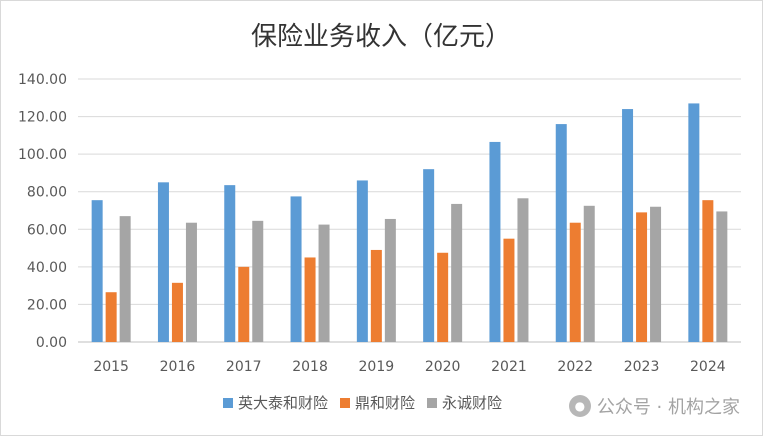 The image size is (763, 436). Describe the element at coordinates (244, 367) in the screenshot. I see `x-tick-label: 2017` at that location.